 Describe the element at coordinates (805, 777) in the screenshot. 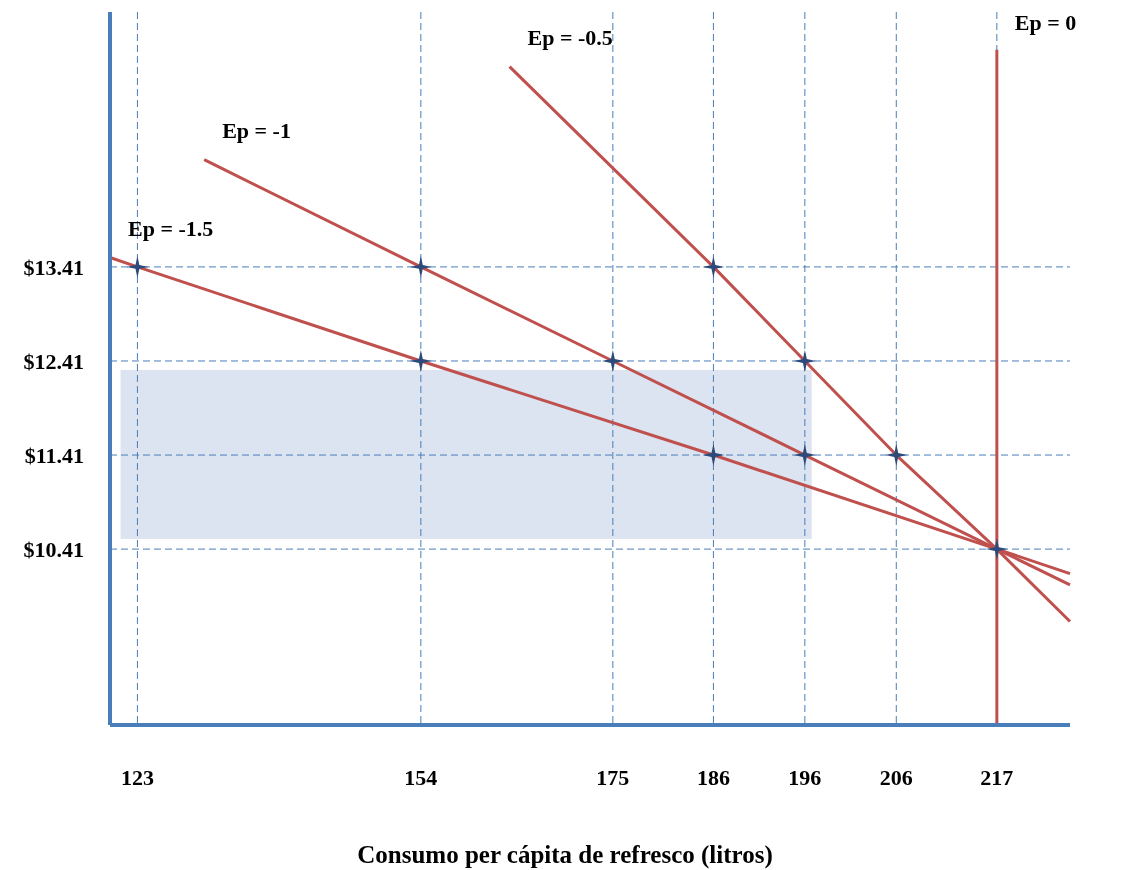

I see `x-tick-label: 196` at that location.